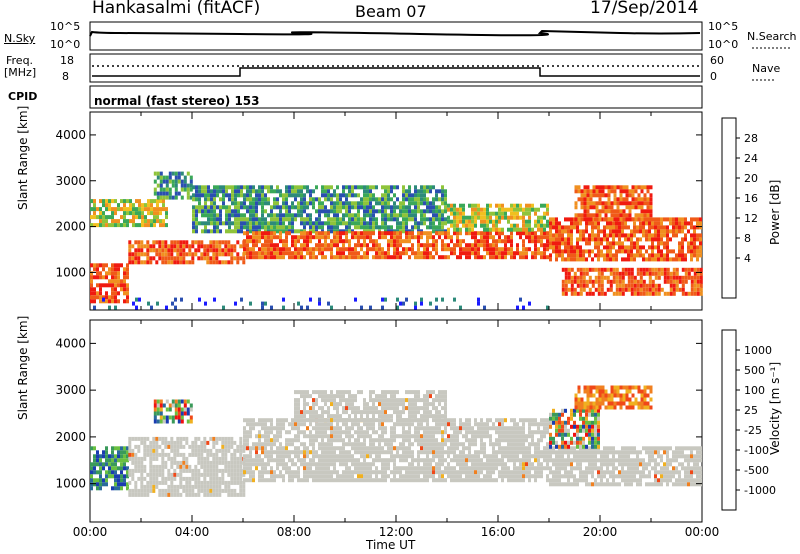  What do you see at coordinates (751, 218) in the screenshot?
I see `colorbar-tick-label: 12` at bounding box center [751, 218].